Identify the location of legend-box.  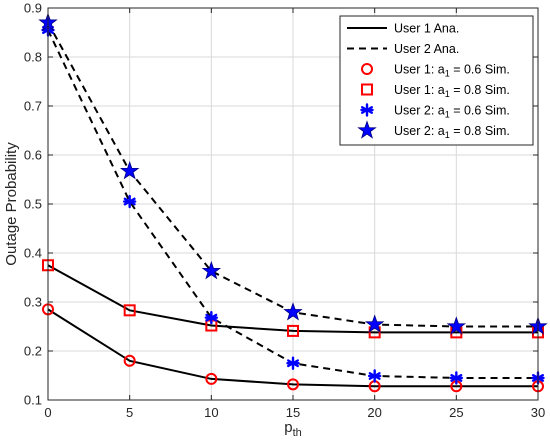
(436, 80).